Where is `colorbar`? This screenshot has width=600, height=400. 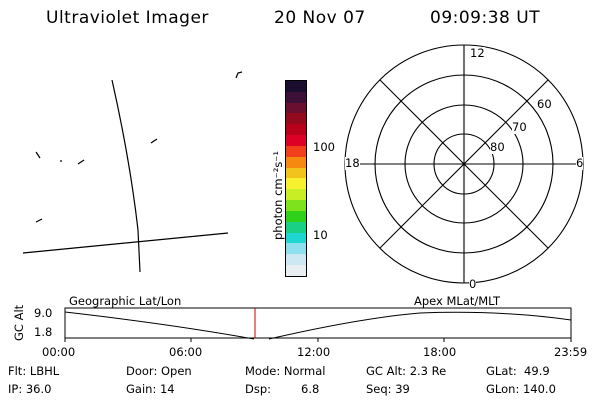
colorbar is located at coordinates (296, 178).